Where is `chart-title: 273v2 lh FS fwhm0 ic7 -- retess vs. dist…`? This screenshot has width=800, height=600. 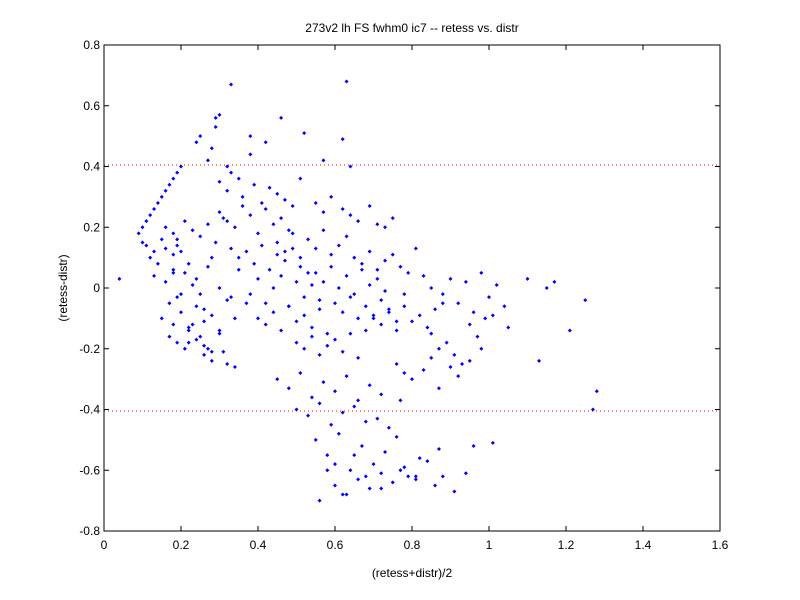 chart-title: 273v2 lh FS fwhm0 ic7 -- retess vs. dist… is located at coordinates (411, 28).